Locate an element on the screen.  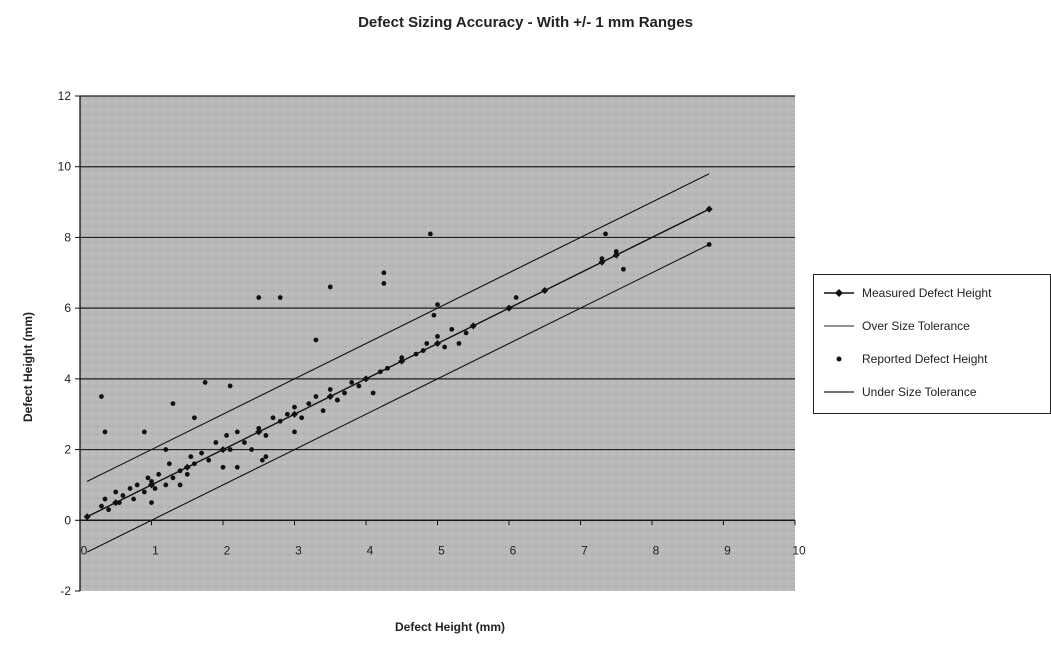
legend-item-over-tolerance: Over Size Tolerance is located at coordinates (896, 326).